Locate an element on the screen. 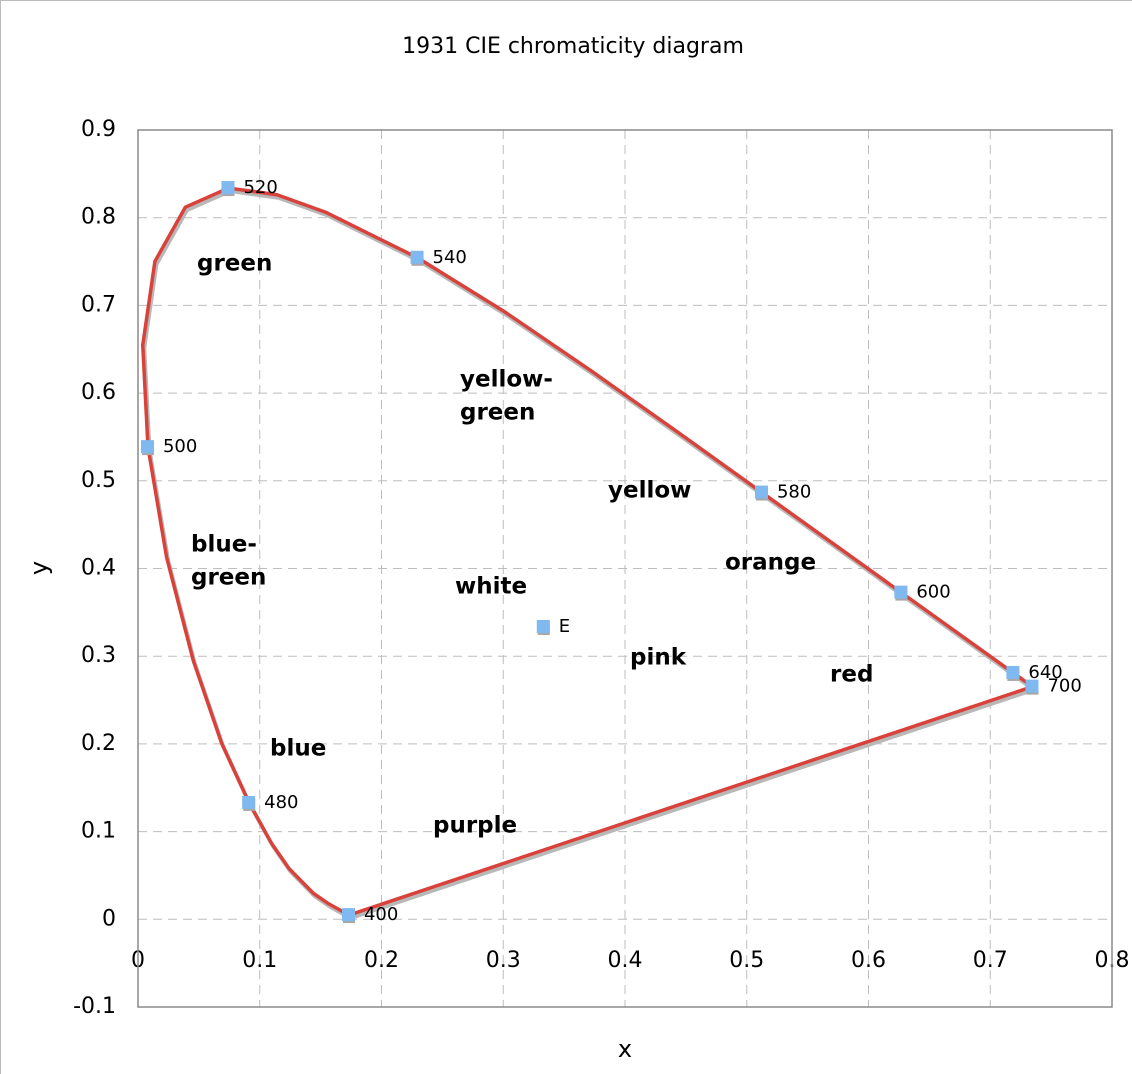 Image resolution: width=1132 pixels, height=1074 pixels. point-label: 600 is located at coordinates (933, 592).